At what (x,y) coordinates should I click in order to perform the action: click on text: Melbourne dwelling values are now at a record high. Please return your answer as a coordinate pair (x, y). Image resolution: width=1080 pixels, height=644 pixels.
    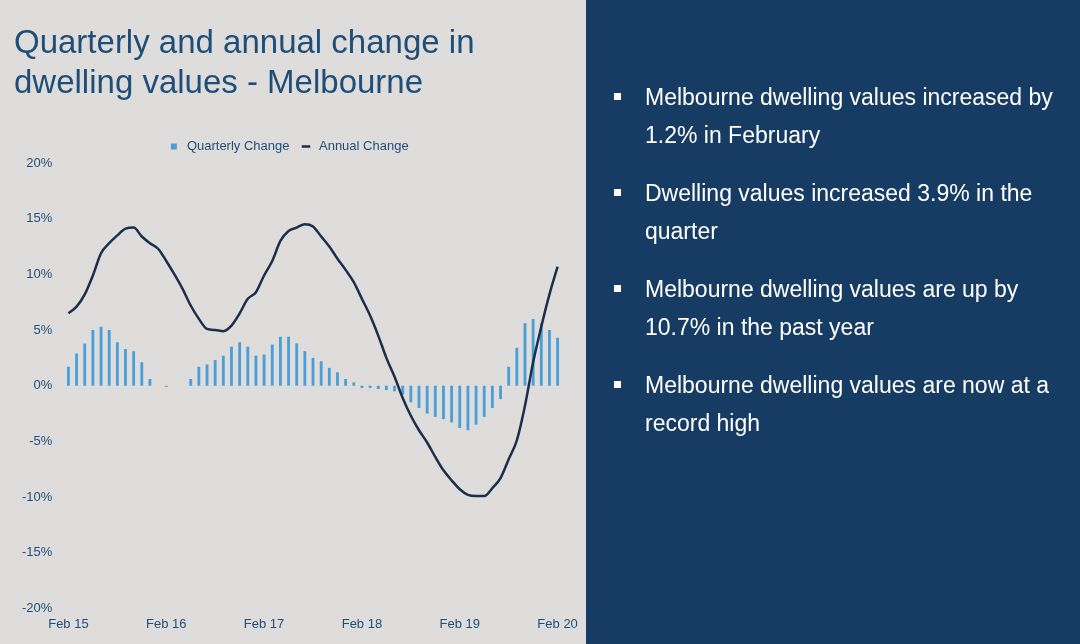
    Looking at the image, I should click on (848, 404).